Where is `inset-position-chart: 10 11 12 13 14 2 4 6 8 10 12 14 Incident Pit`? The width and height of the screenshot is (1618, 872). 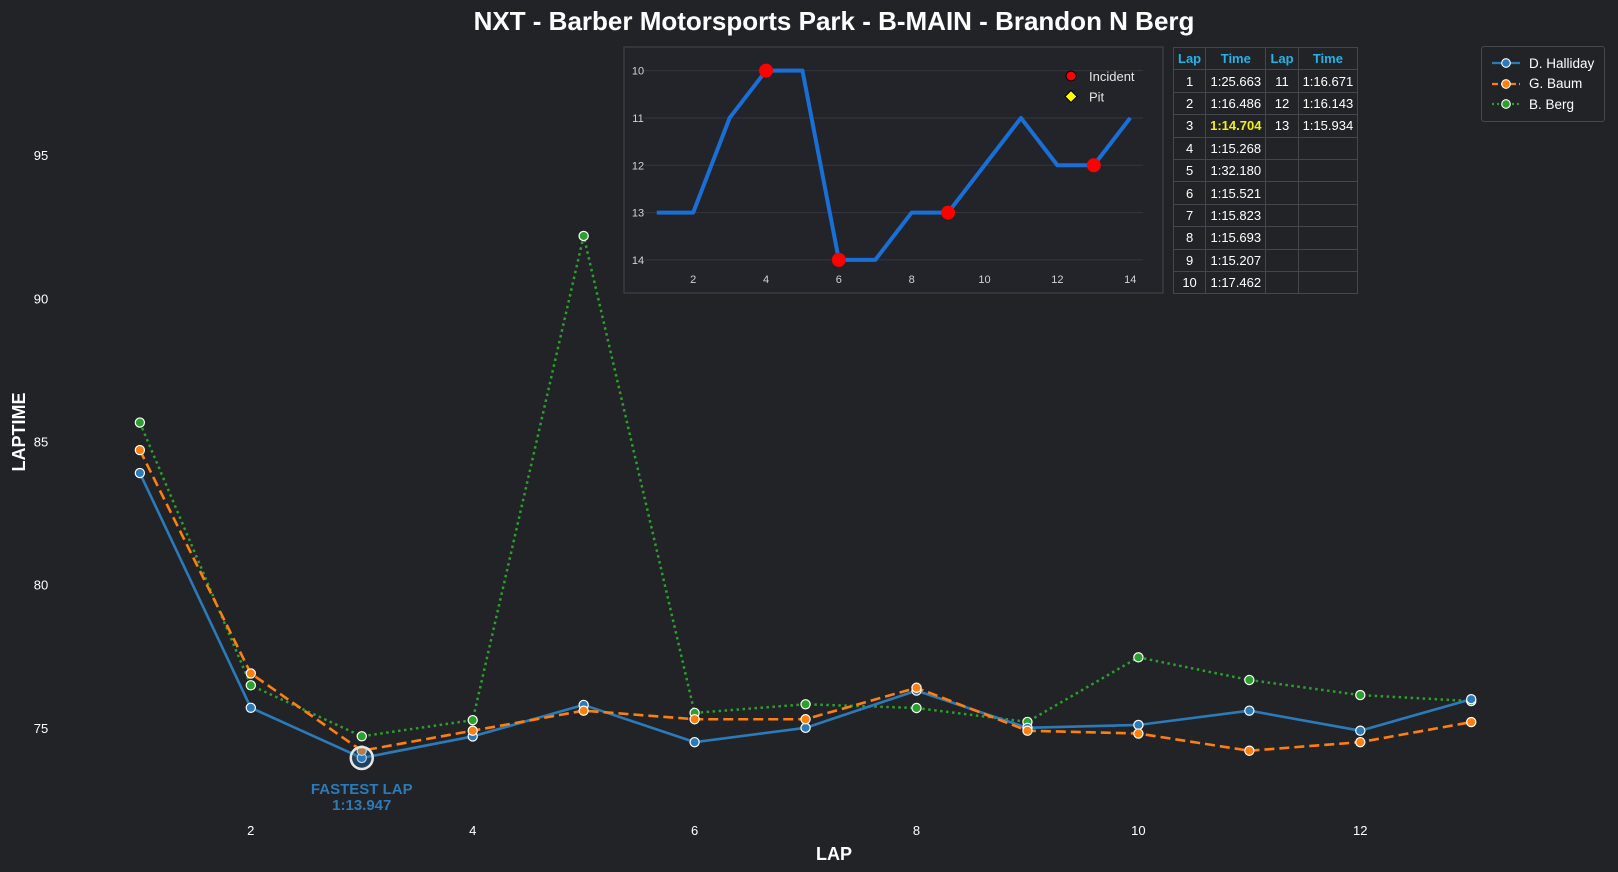
inset-position-chart: 10 11 12 13 14 2 4 6 8 10 12 14 Incident Pit is located at coordinates (893, 170).